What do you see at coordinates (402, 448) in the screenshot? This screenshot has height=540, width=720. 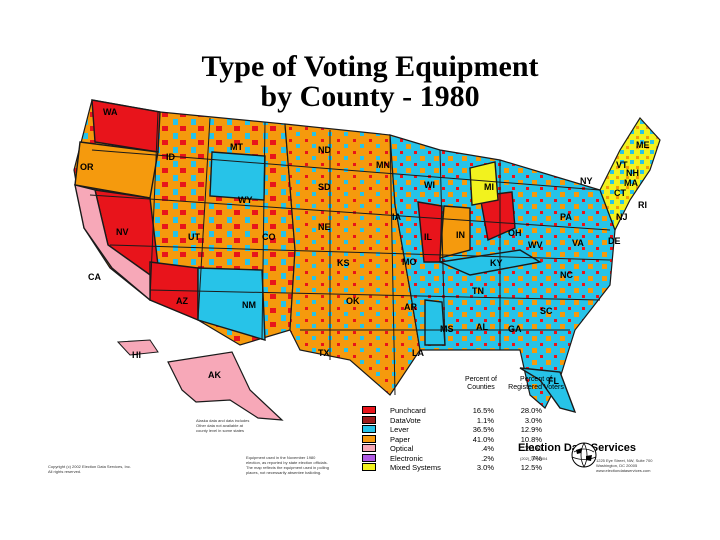 I see `legend-label: Optical` at bounding box center [402, 448].